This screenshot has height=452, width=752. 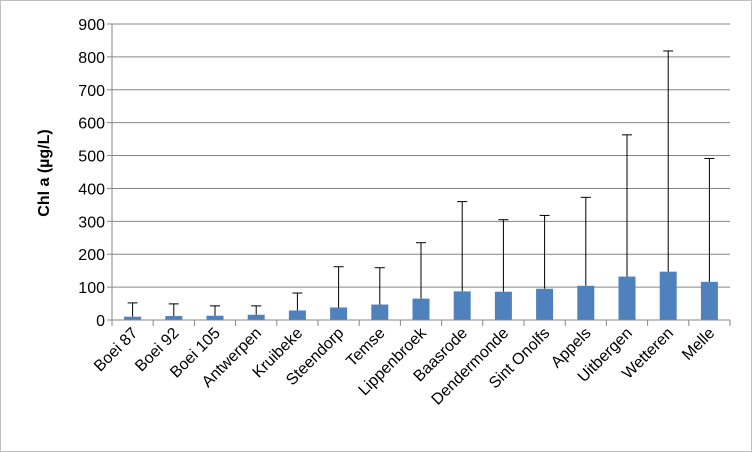 I want to click on y-tick-label: 400, so click(x=91, y=189).